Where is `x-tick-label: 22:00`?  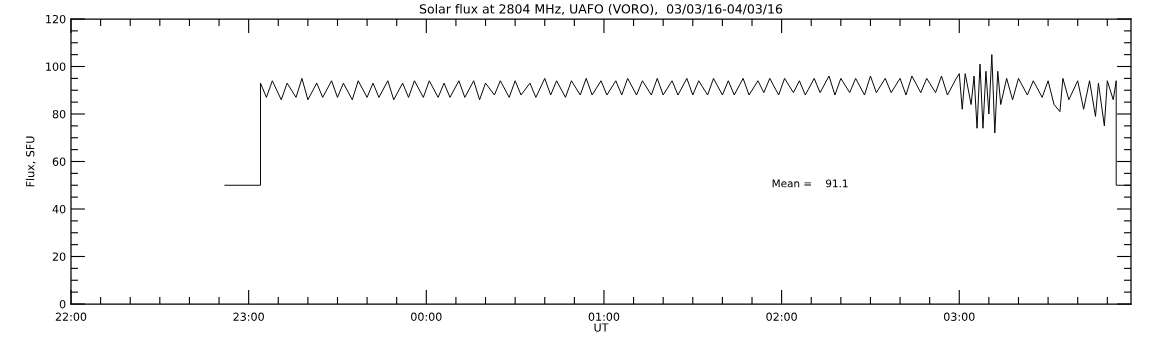
x-tick-label: 22:00 is located at coordinates (71, 316).